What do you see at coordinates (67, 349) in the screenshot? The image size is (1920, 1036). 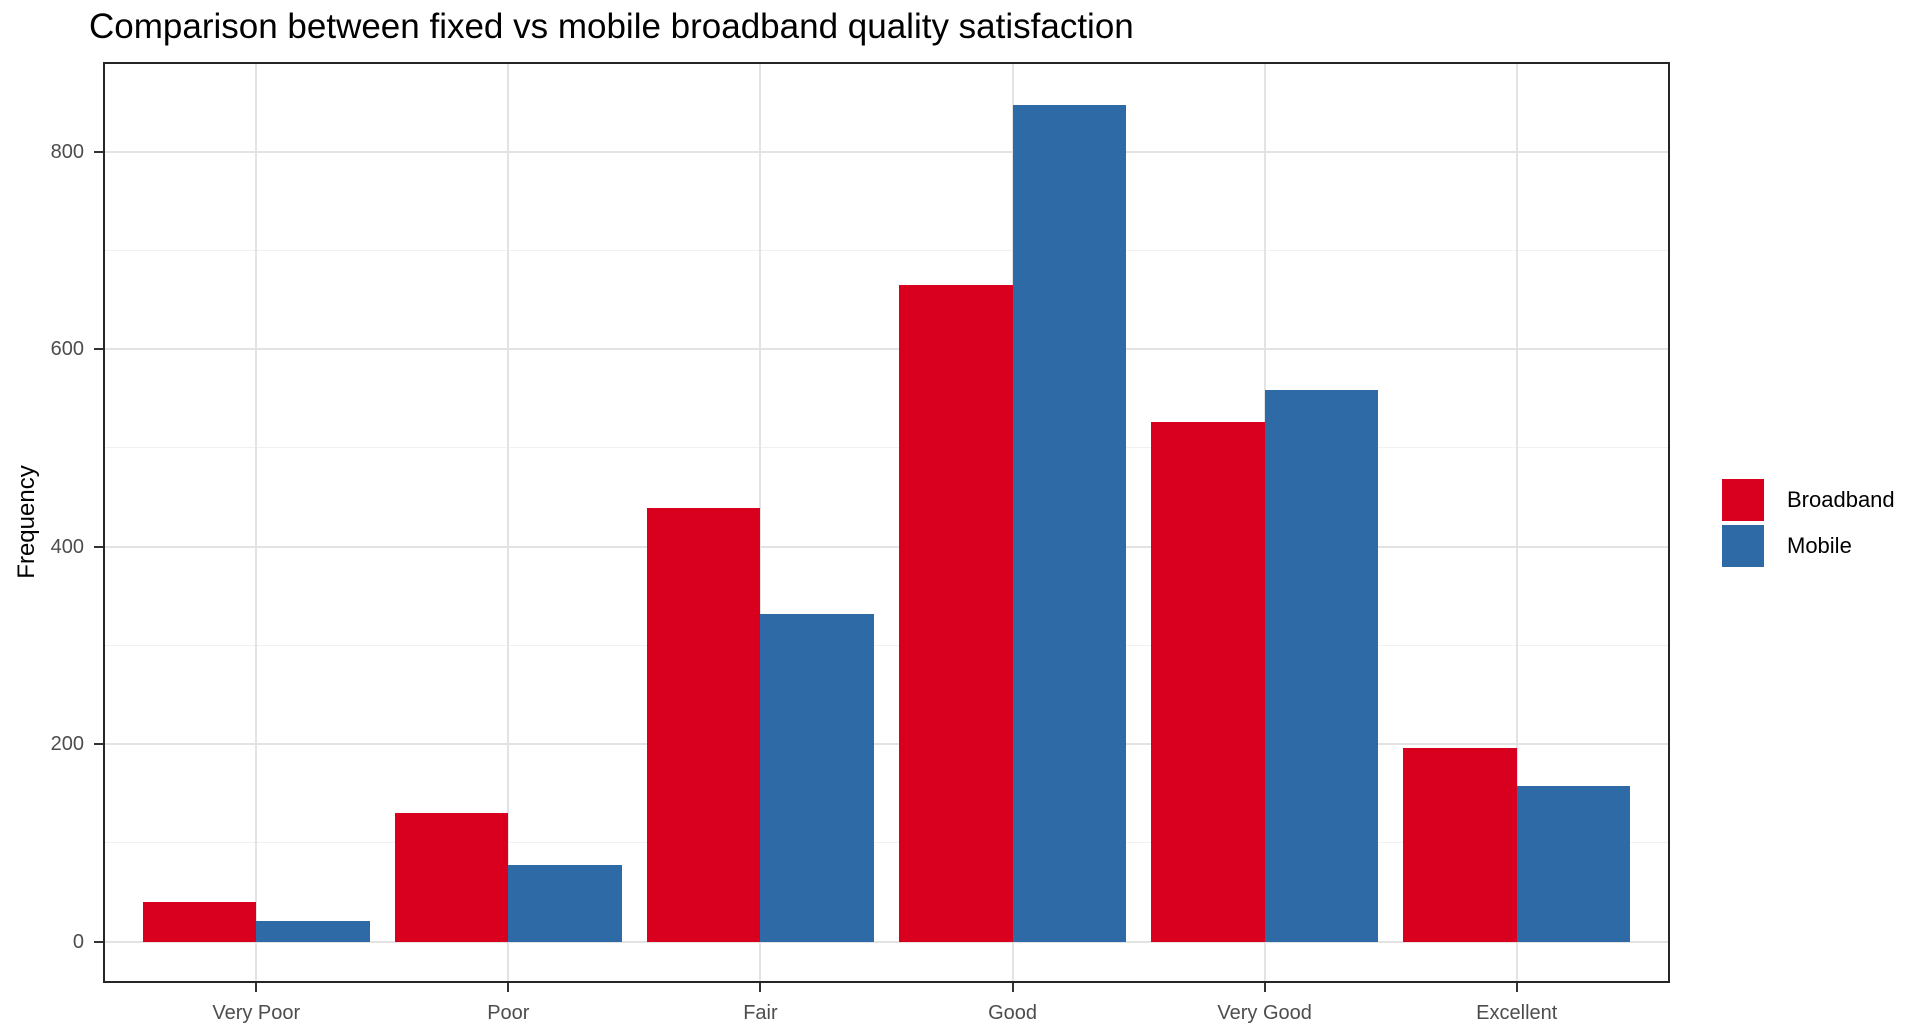 I see `y-tick-label: 600` at bounding box center [67, 349].